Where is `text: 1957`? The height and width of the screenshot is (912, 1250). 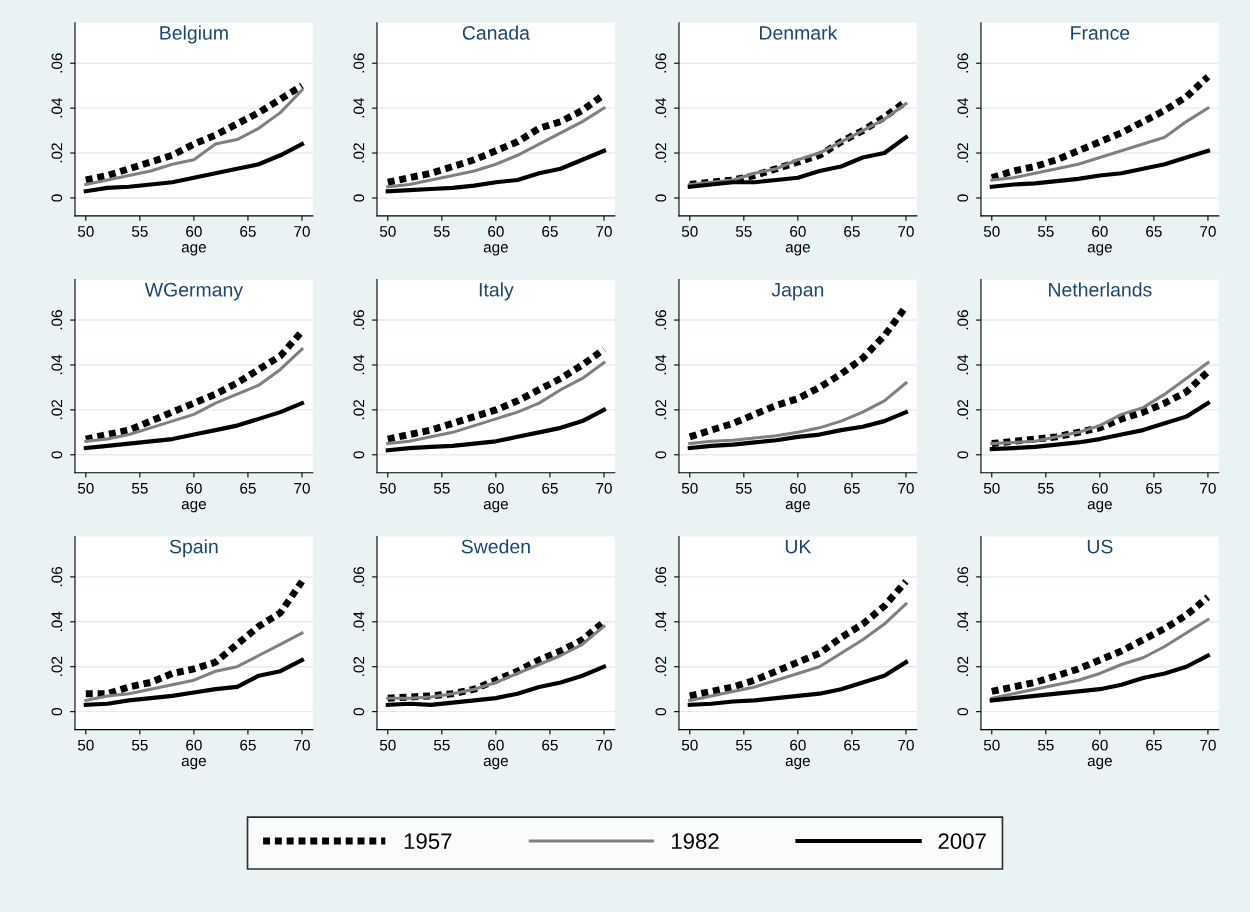
text: 1957 is located at coordinates (428, 841).